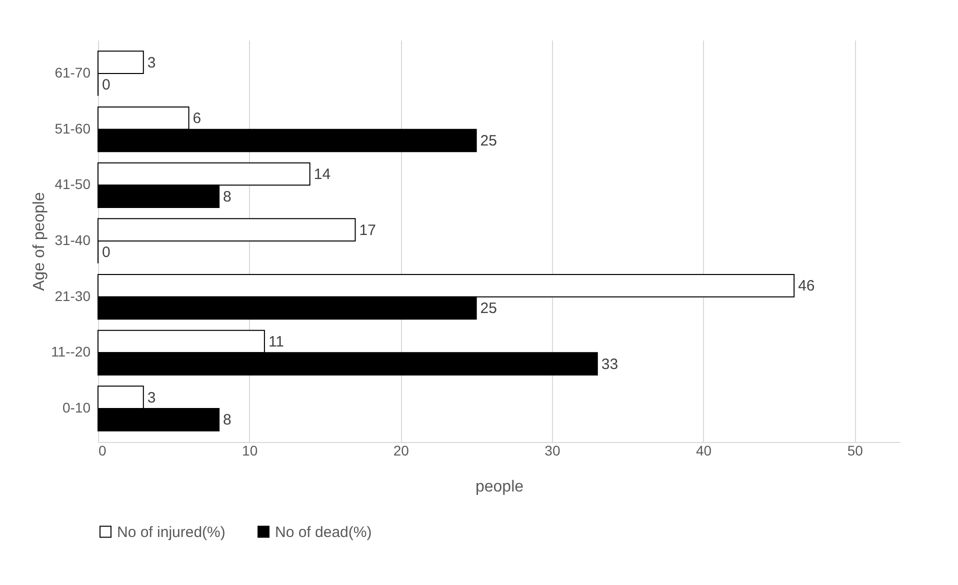  What do you see at coordinates (401, 450) in the screenshot?
I see `x-tick-label: 20` at bounding box center [401, 450].